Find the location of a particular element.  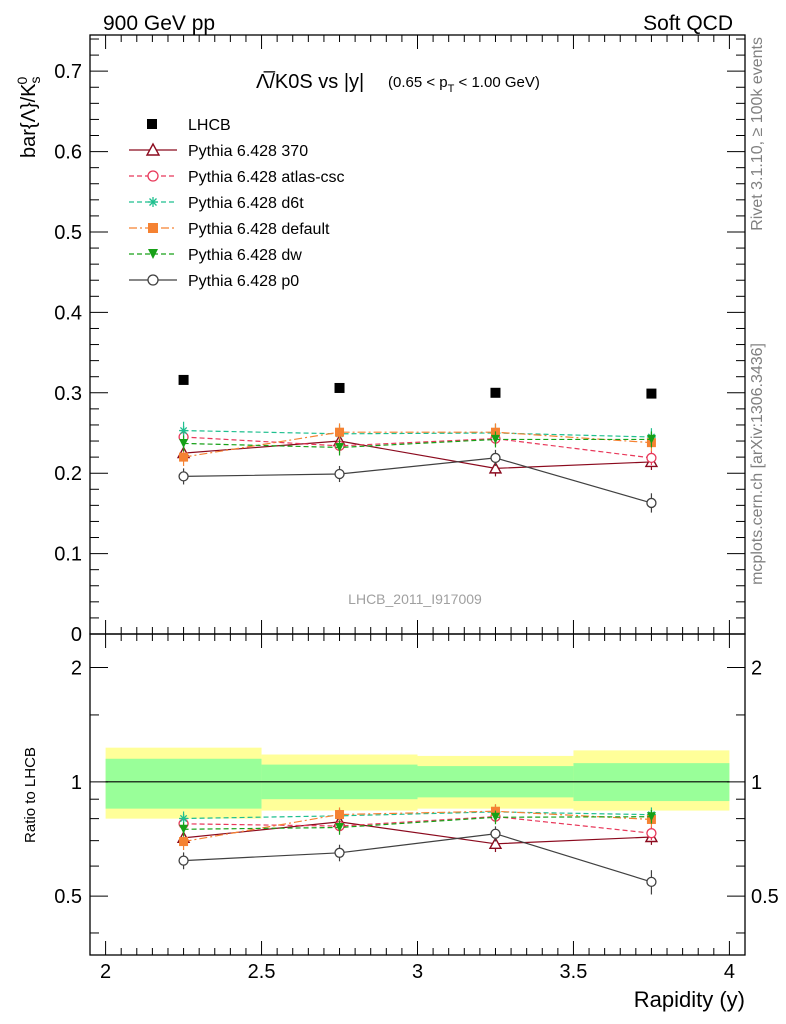

ratio-y-tick-label: 1 is located at coordinates (76, 783).